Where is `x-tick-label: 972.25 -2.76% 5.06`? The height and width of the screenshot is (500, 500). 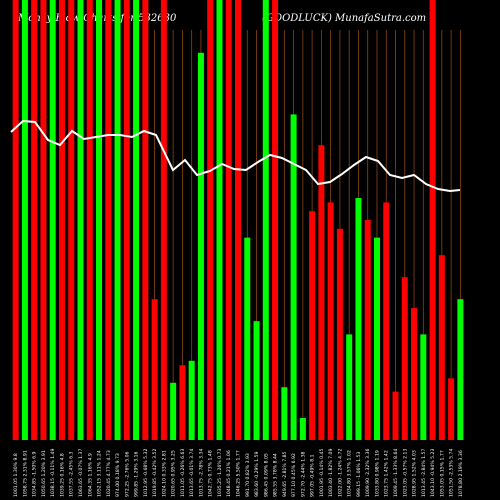
x-tick-label: 972.25 -2.76% 5.06 is located at coordinates (127, 474).